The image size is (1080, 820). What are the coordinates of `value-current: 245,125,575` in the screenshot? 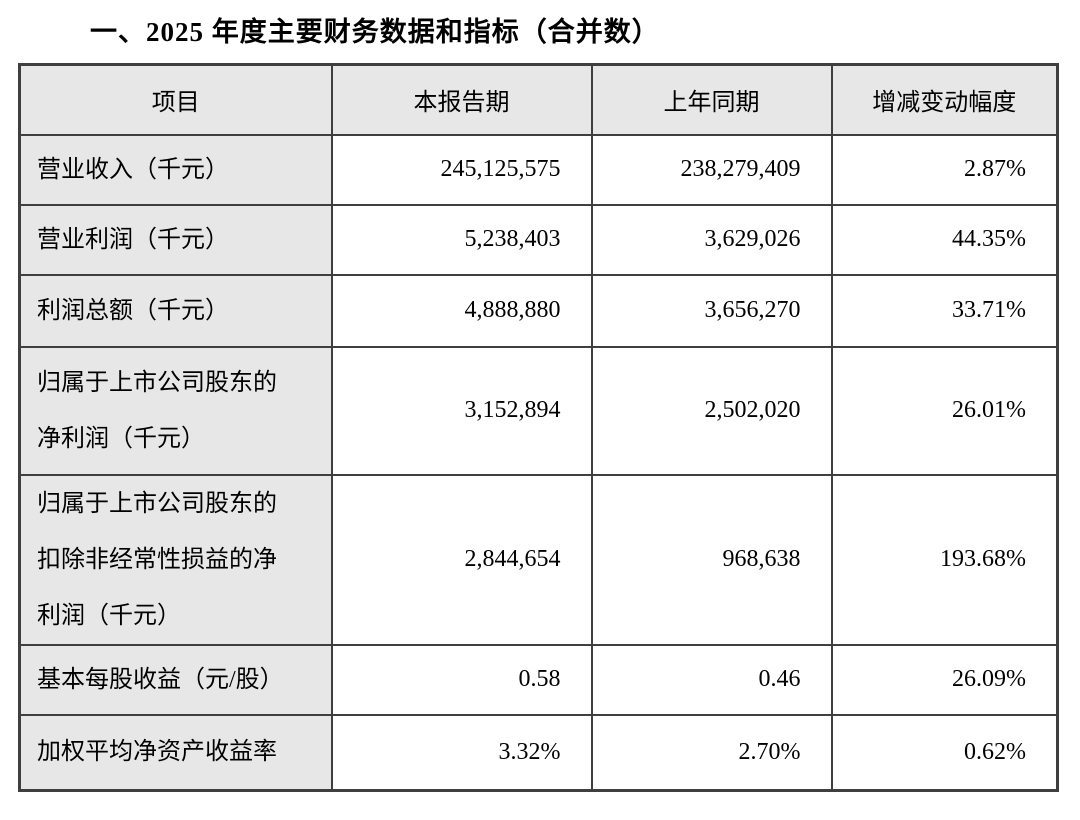 It's located at (461, 169).